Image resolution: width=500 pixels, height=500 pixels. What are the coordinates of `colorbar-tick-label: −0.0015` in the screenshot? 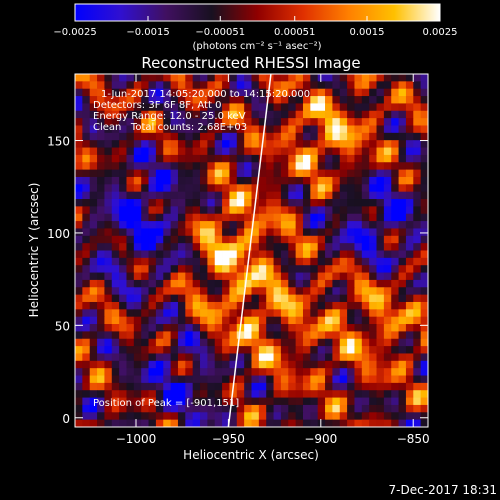 It's located at (147, 32).